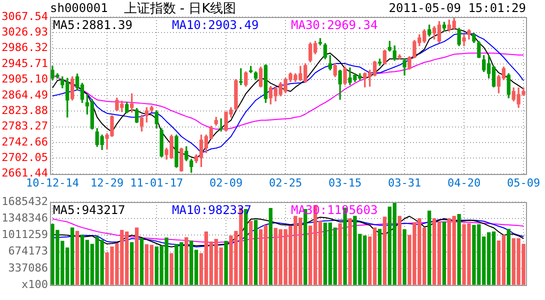 This screenshot has height=300, width=545. I want to click on x-tick-label: 03-31, so click(405, 183).